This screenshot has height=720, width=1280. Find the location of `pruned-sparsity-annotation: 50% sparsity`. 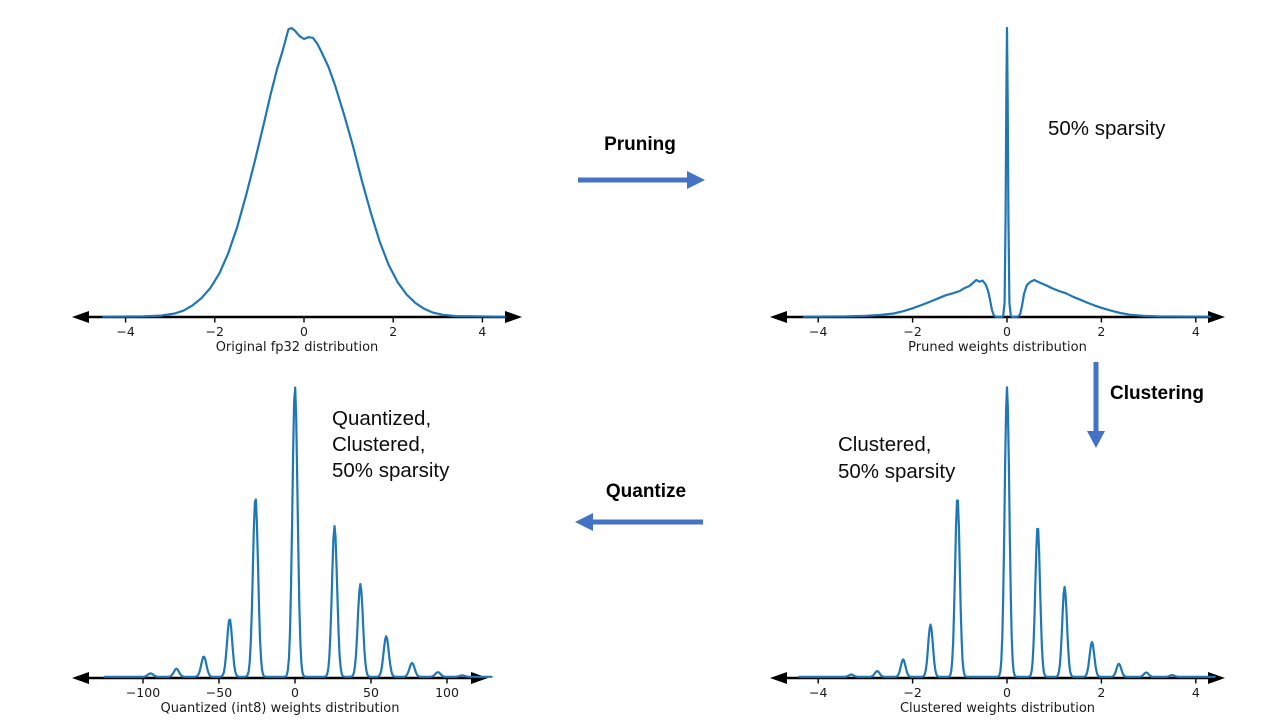

pruned-sparsity-annotation: 50% sparsity is located at coordinates (1106, 129).